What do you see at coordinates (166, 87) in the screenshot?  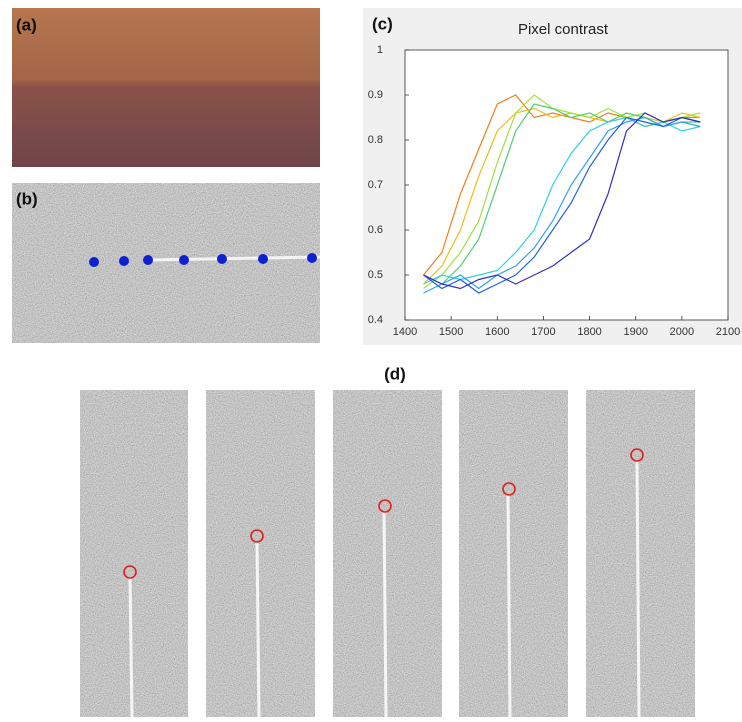 I see `photo-a` at bounding box center [166, 87].